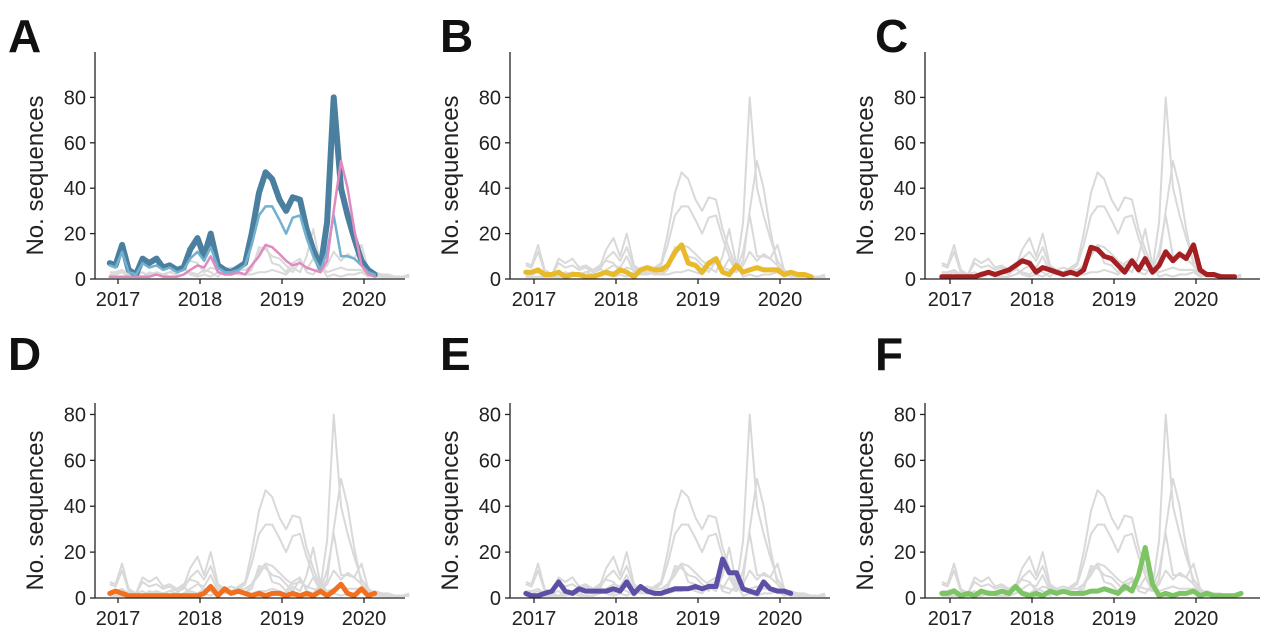 This screenshot has width=1288, height=633. What do you see at coordinates (889, 354) in the screenshot?
I see `panel-letter: F` at bounding box center [889, 354].